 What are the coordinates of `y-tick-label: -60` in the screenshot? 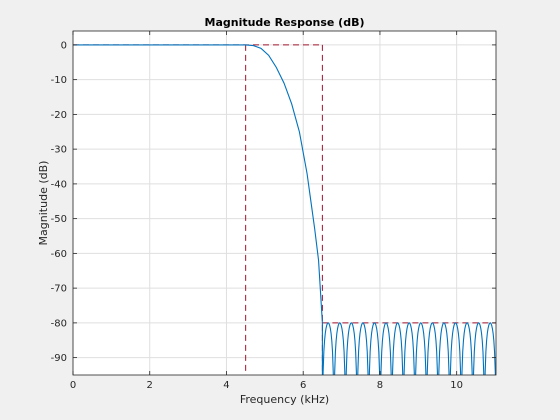 It's located at (59, 254).